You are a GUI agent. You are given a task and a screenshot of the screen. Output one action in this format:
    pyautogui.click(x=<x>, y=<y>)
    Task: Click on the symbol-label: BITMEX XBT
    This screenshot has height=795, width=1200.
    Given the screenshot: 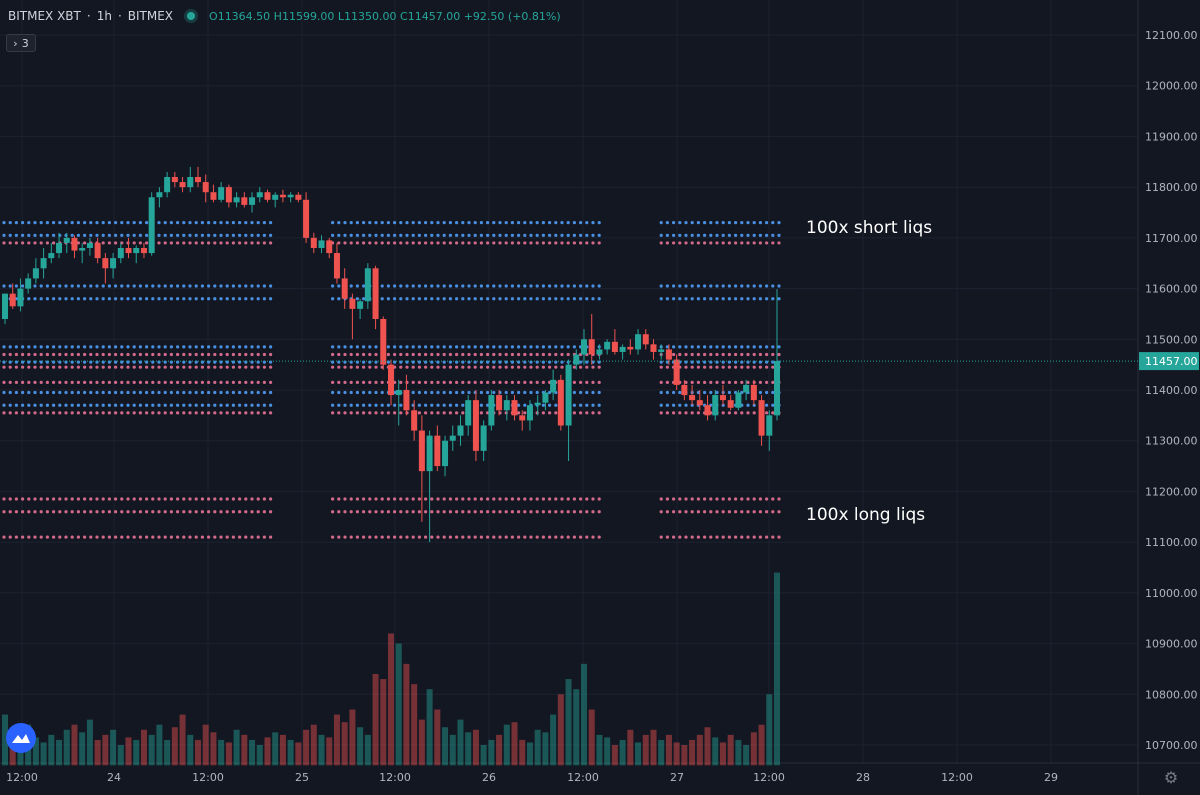 What is the action you would take?
    pyautogui.click(x=44, y=16)
    